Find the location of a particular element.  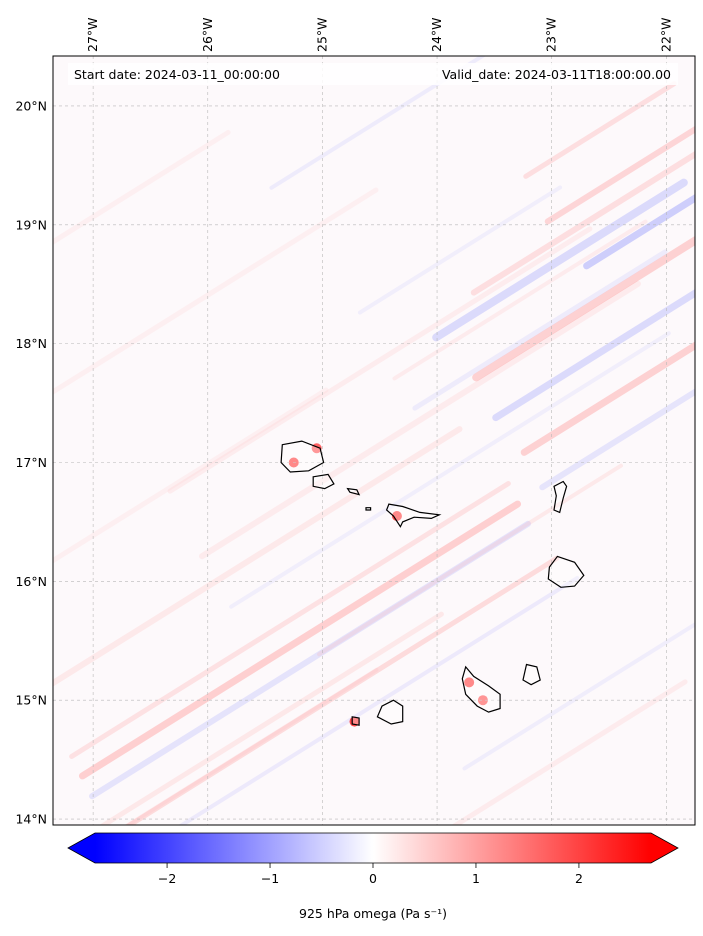

colorbar: −2 −1 0 1 2 925 hPa omega (Pa s⁻¹) is located at coordinates (373, 876).